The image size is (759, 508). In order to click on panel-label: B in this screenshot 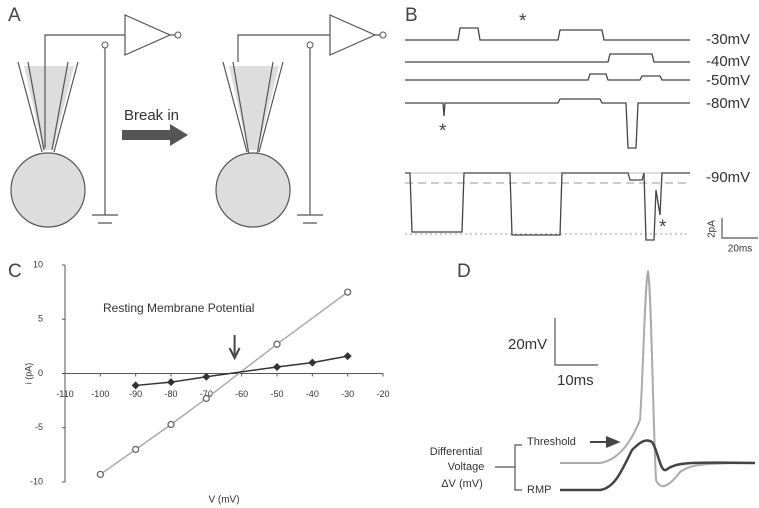, I will do `click(411, 15)`.